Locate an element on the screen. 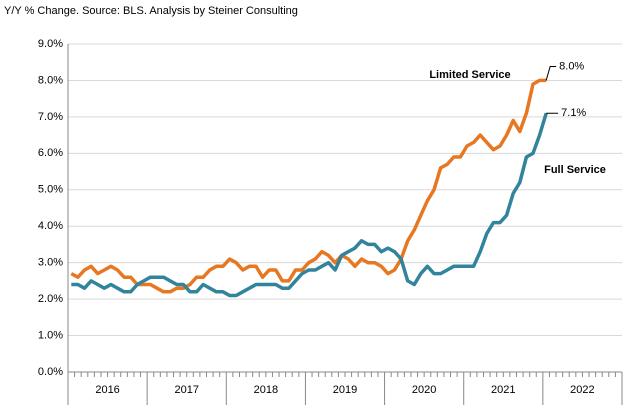 This screenshot has height=405, width=641. y-tick-label: 3.0% is located at coordinates (50, 263).